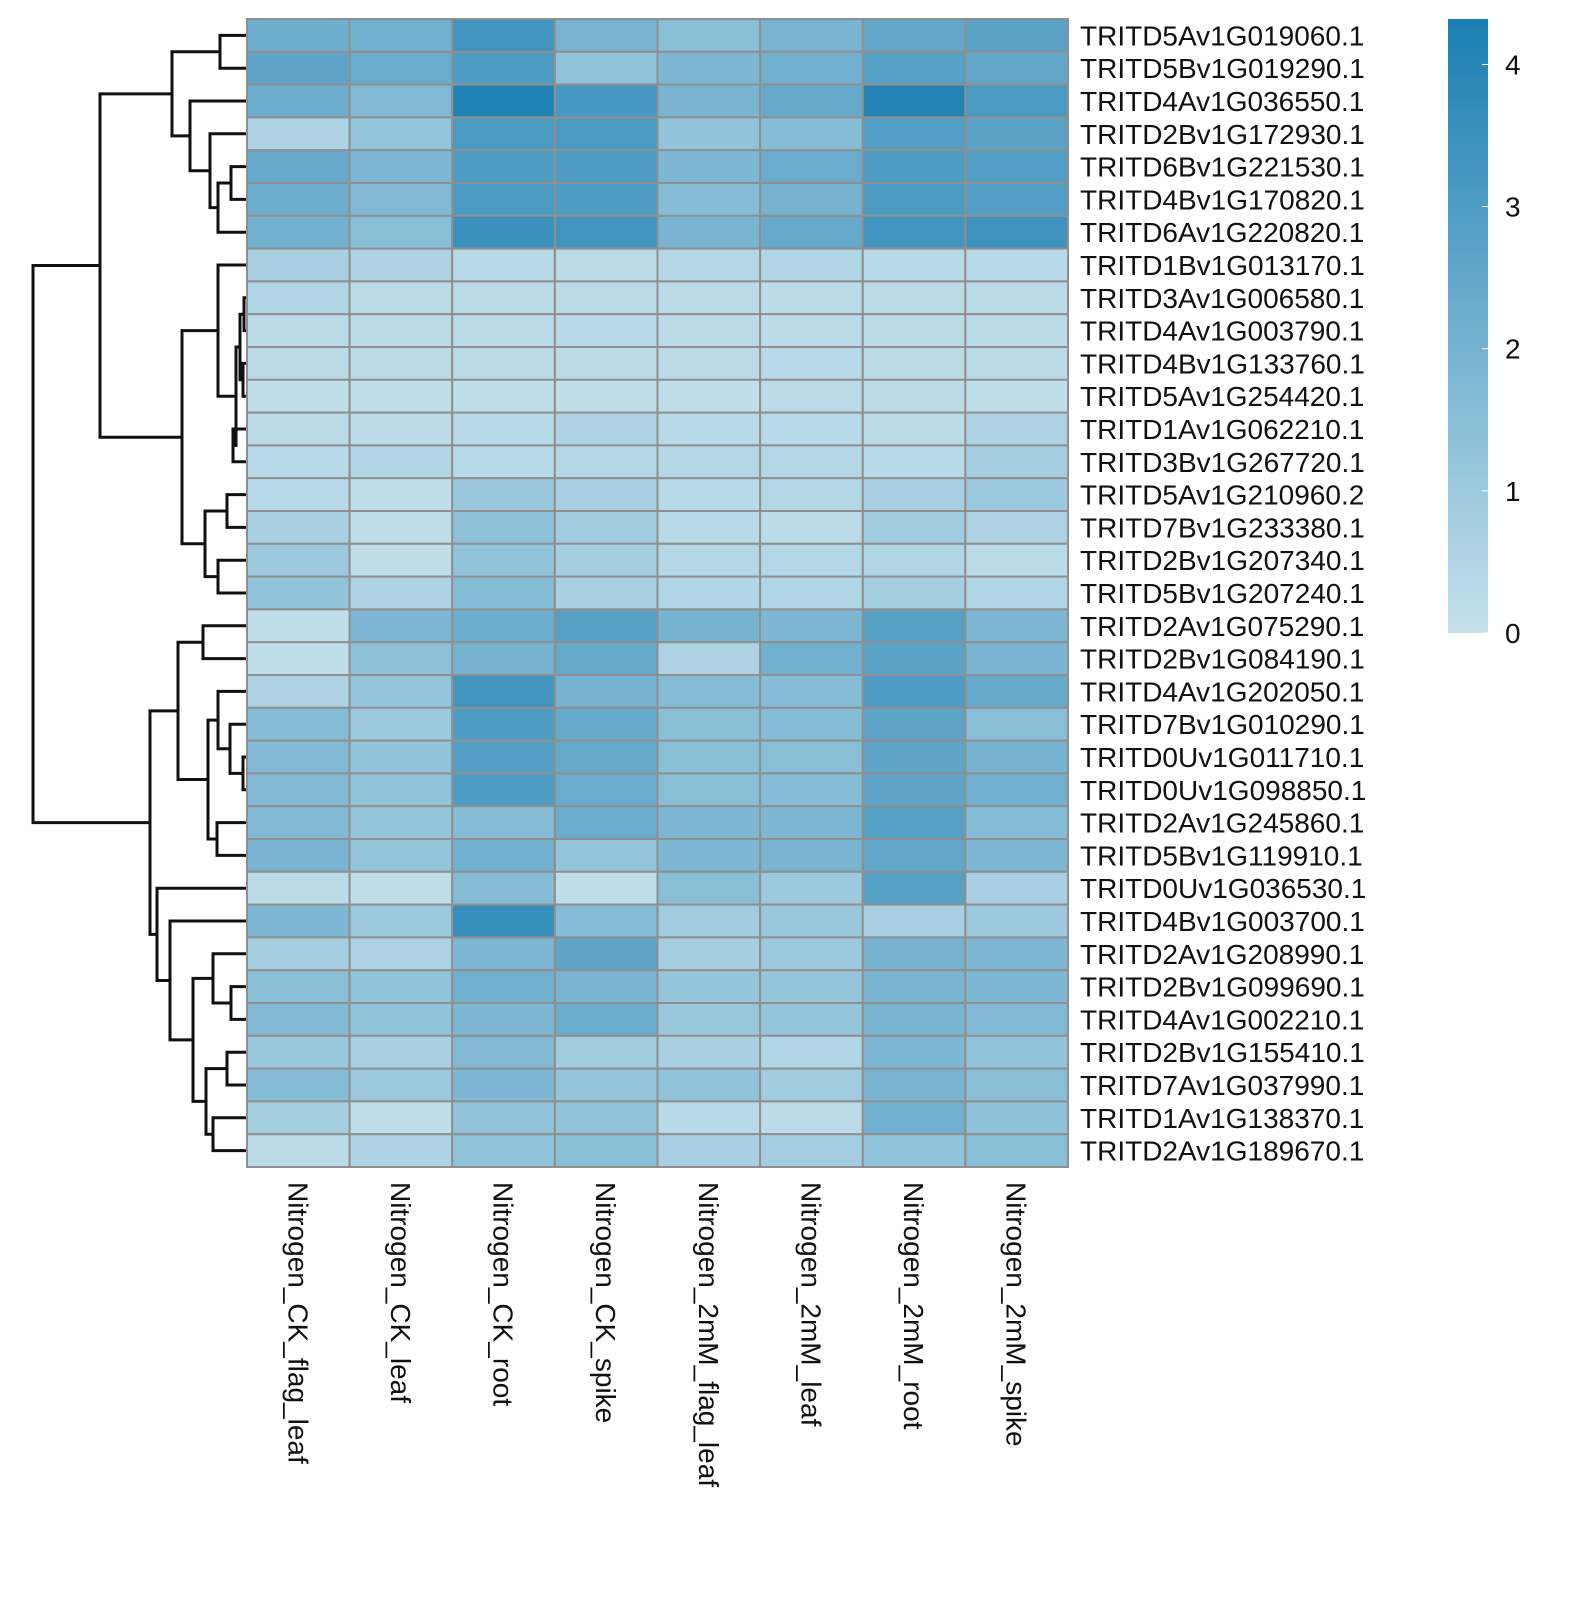 The image size is (1588, 1597). What do you see at coordinates (1468, 326) in the screenshot?
I see `colorbar` at bounding box center [1468, 326].